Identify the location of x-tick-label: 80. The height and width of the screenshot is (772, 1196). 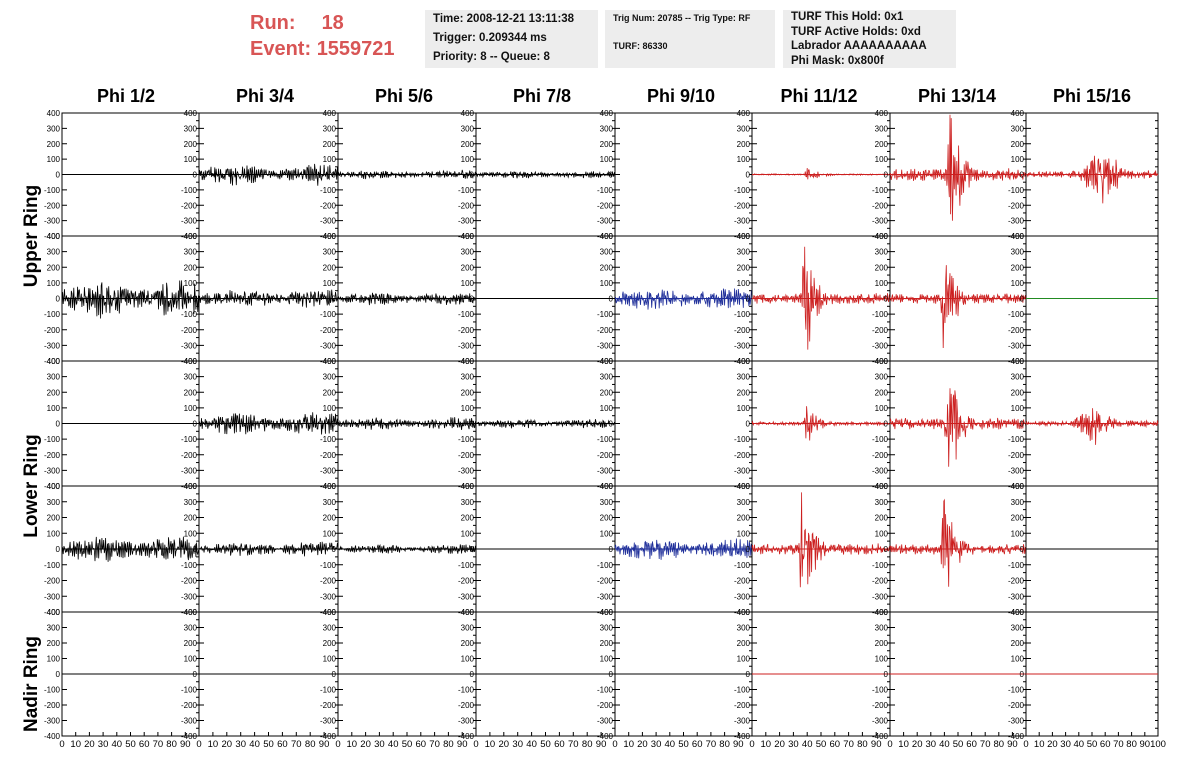
(587, 744).